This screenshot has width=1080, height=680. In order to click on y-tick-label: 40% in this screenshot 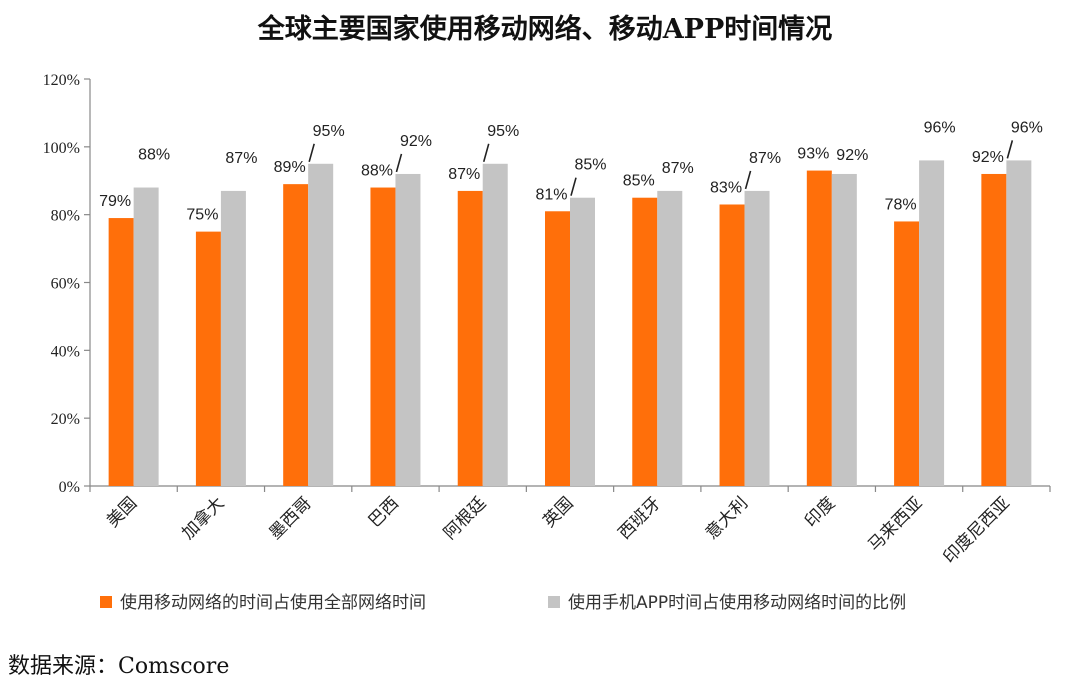, I will do `click(65, 351)`.